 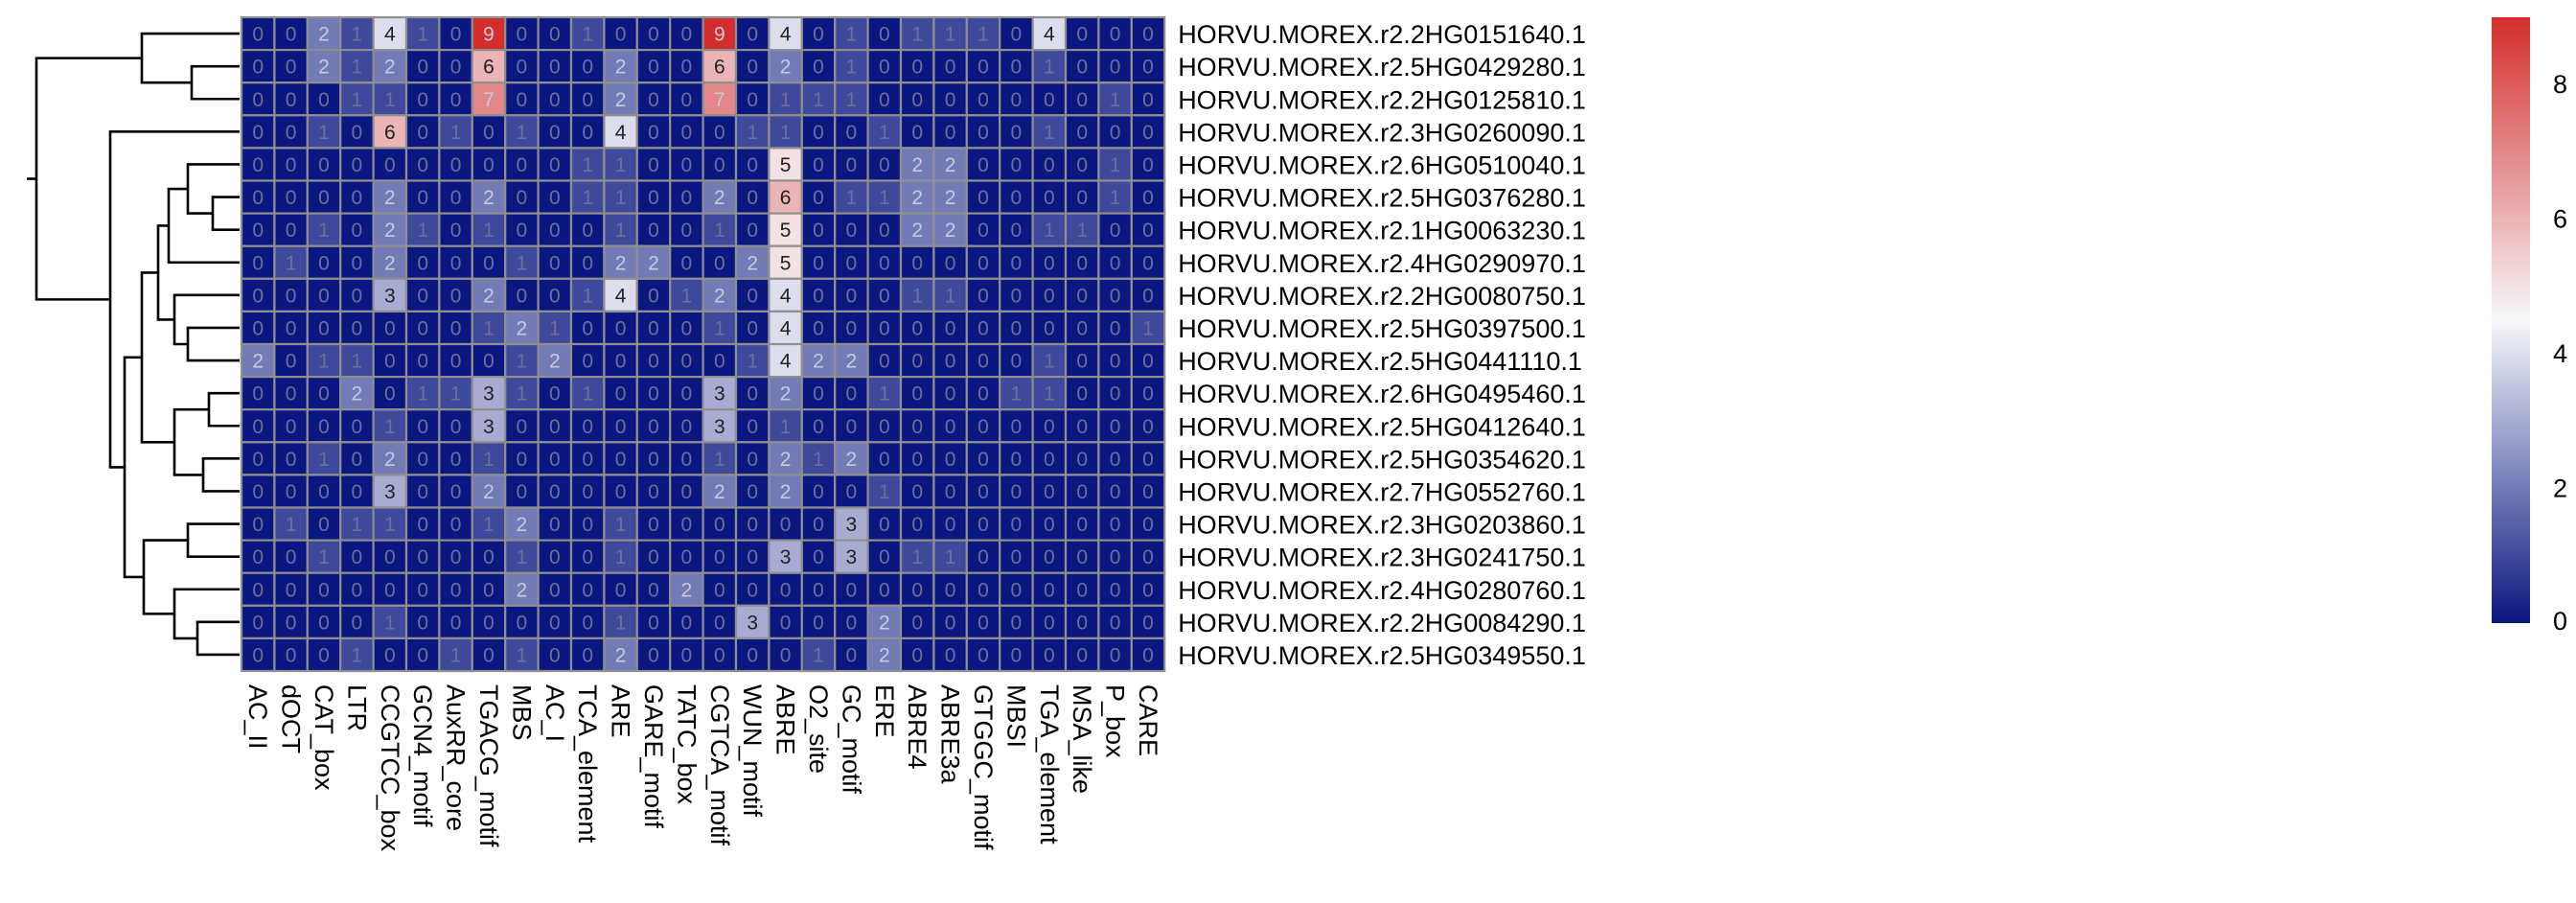 What do you see at coordinates (851, 739) in the screenshot?
I see `column-label: GC_motif` at bounding box center [851, 739].